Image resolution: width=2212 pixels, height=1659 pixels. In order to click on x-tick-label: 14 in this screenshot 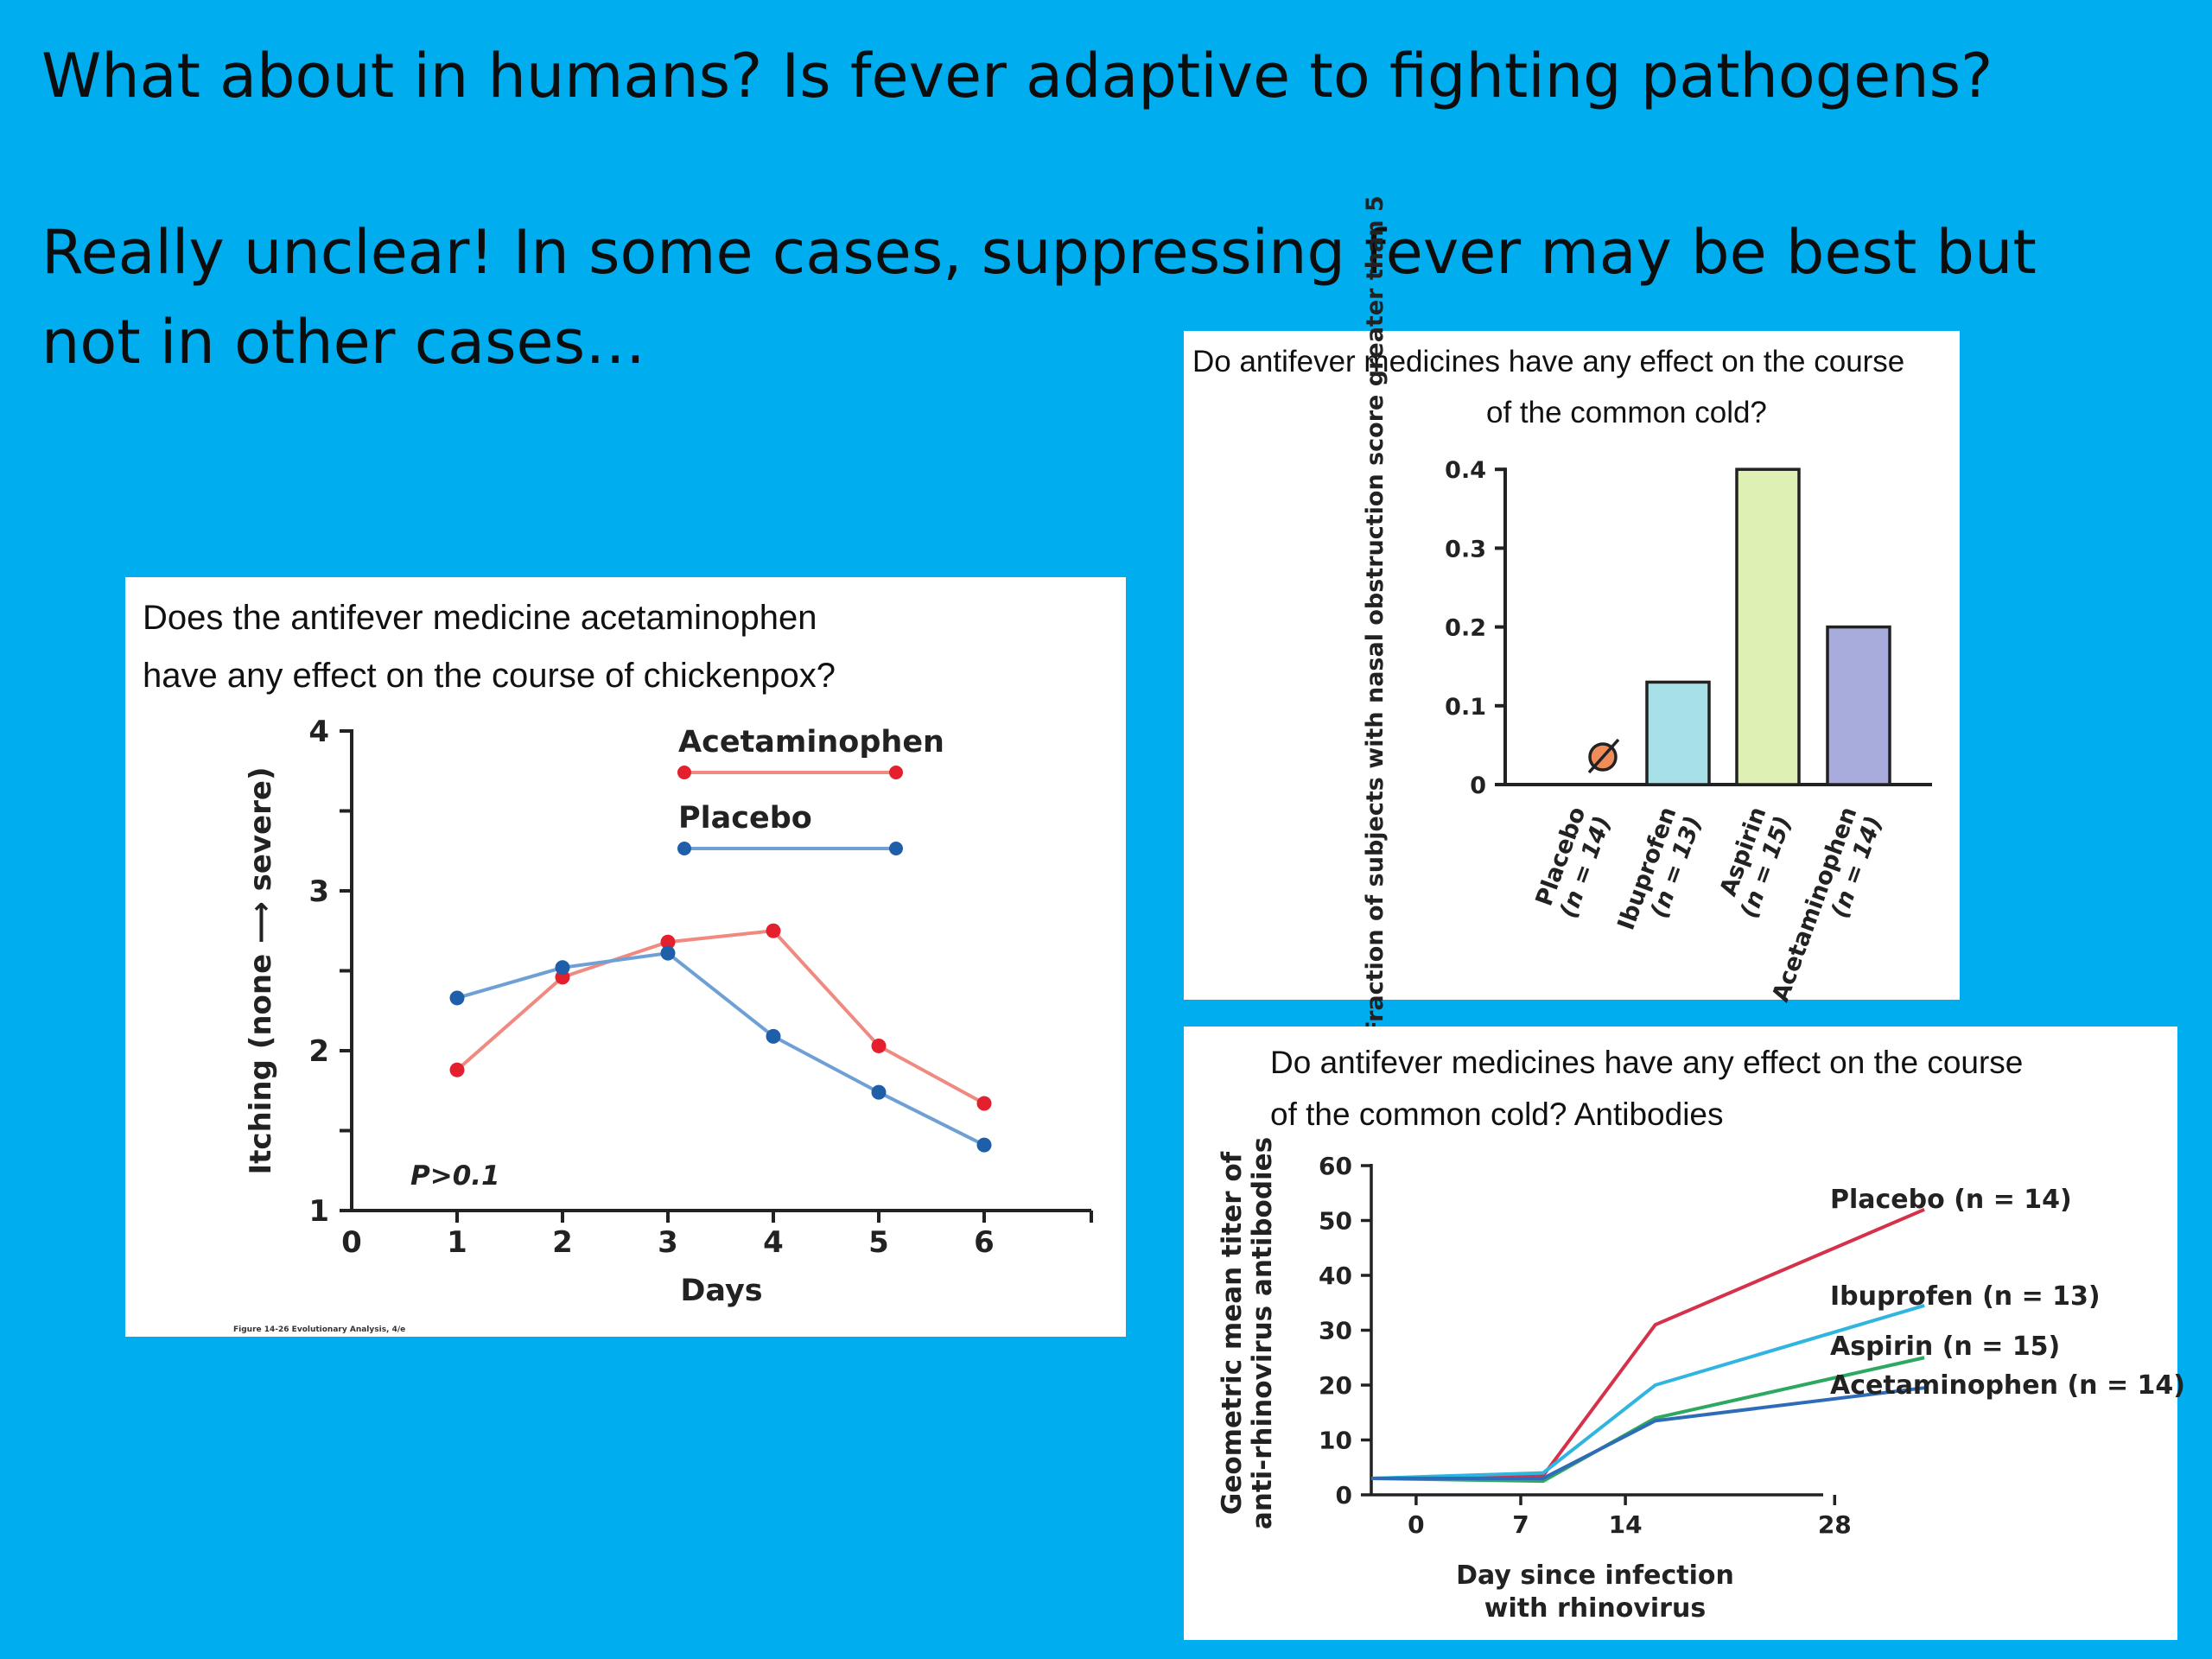, I will do `click(1626, 1524)`.